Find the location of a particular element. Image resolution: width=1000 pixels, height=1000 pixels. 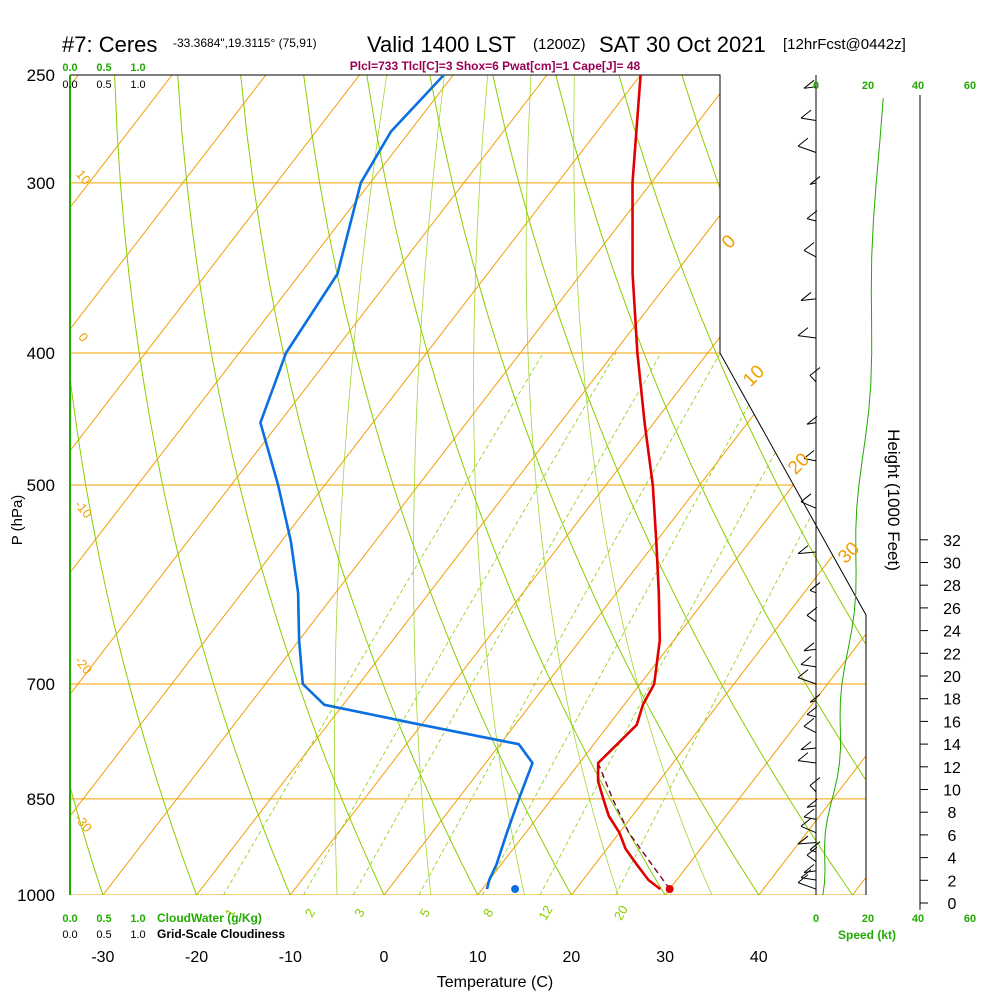

wind-speed-curve is located at coordinates (853, 497).